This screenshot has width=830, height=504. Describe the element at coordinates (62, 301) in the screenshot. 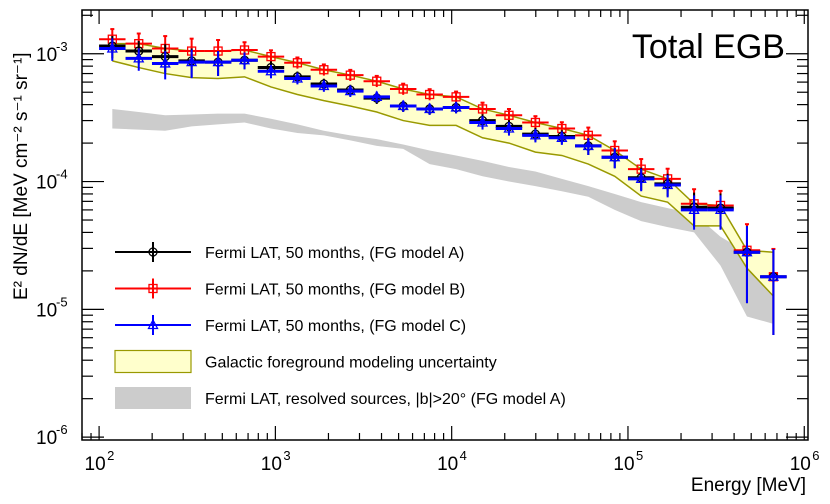

I see `y-tick-exponent: -5` at that location.